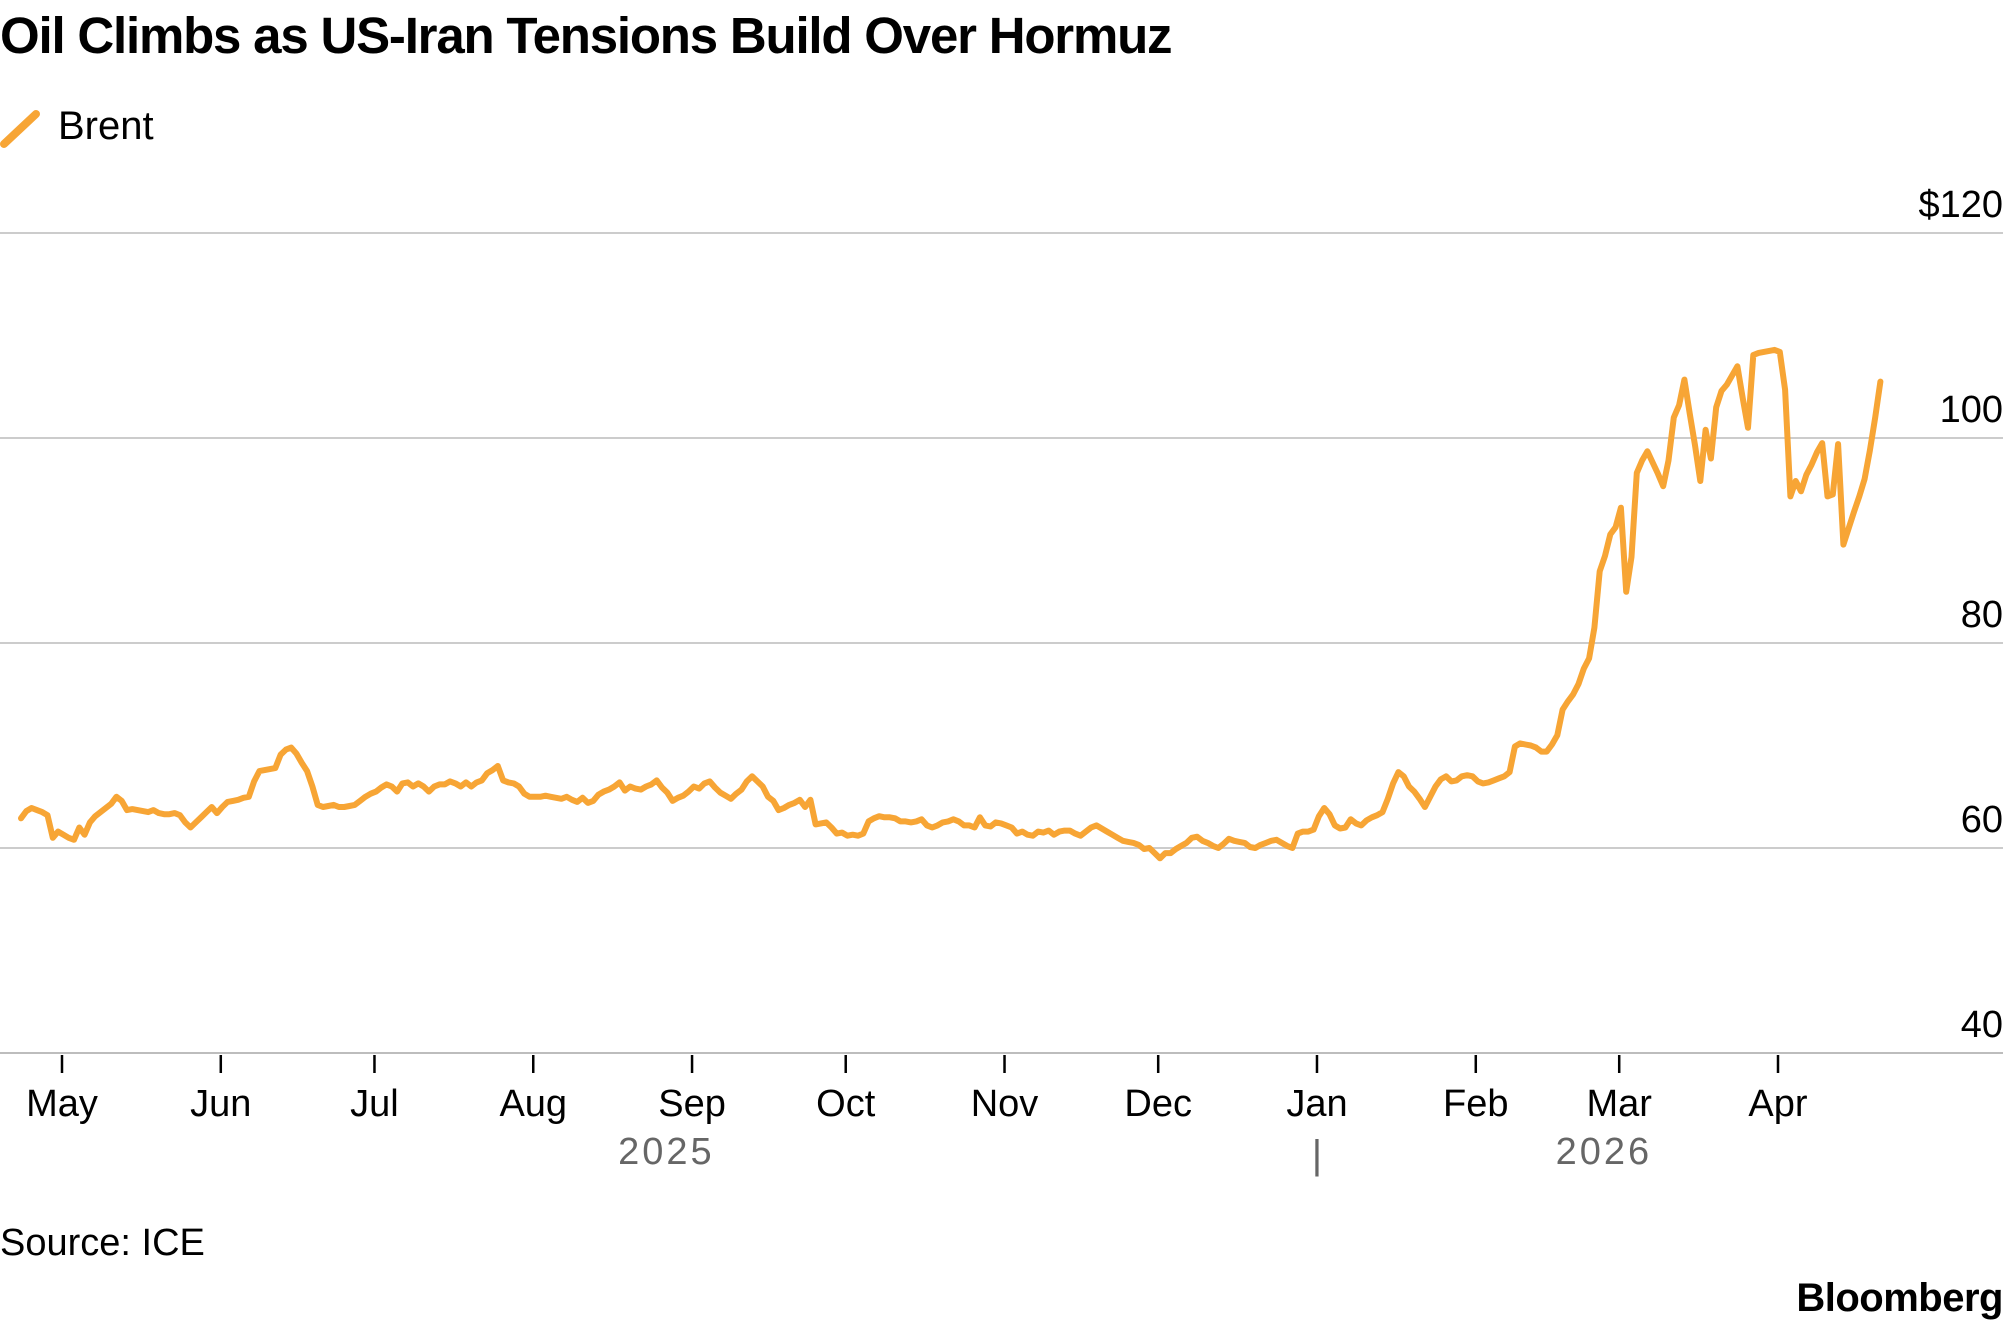  I want to click on y-tick-label-60: 60, so click(1982, 820).